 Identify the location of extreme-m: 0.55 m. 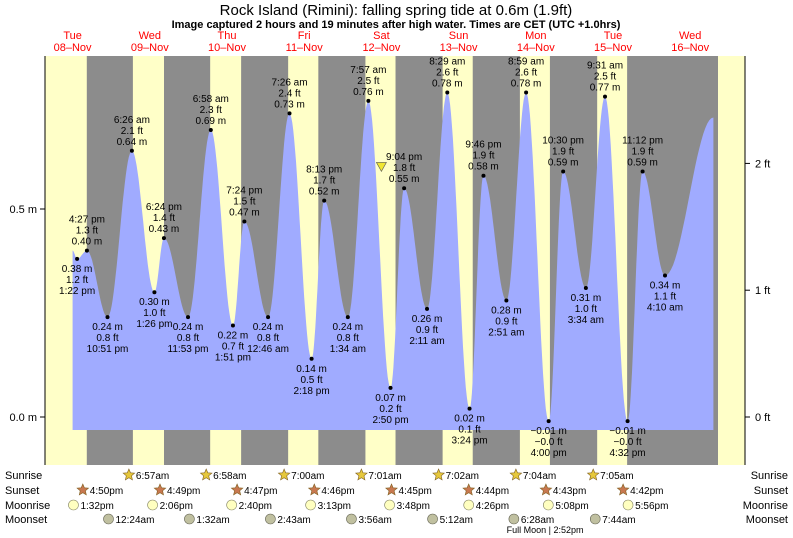
(404, 179).